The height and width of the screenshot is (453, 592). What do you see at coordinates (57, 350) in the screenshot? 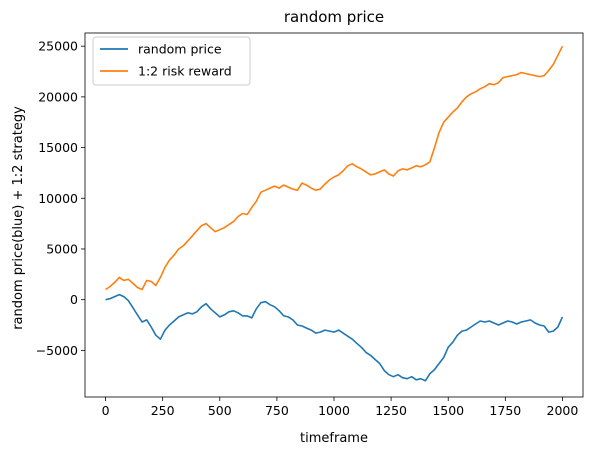
I see `y-tick-label: −5000` at bounding box center [57, 350].